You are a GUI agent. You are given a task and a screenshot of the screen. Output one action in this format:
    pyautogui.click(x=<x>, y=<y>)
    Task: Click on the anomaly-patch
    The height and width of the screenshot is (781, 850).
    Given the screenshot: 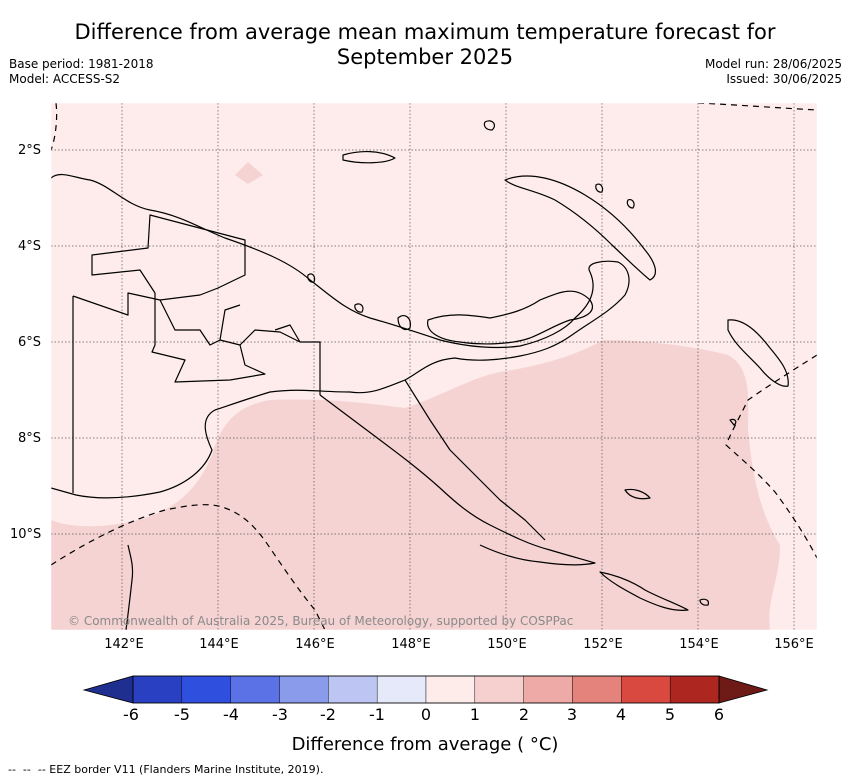 What is the action you would take?
    pyautogui.click(x=249, y=173)
    